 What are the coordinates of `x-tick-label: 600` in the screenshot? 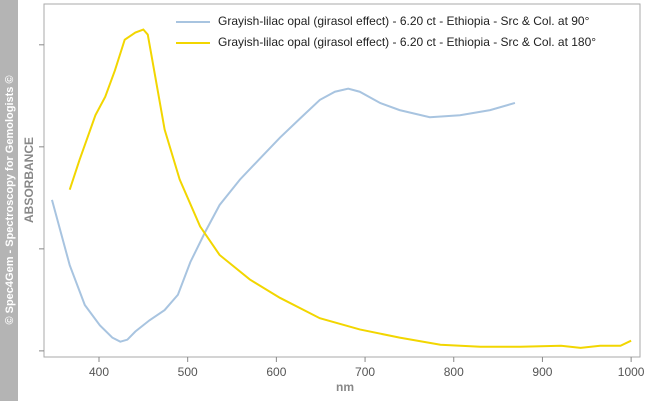 It's located at (276, 372).